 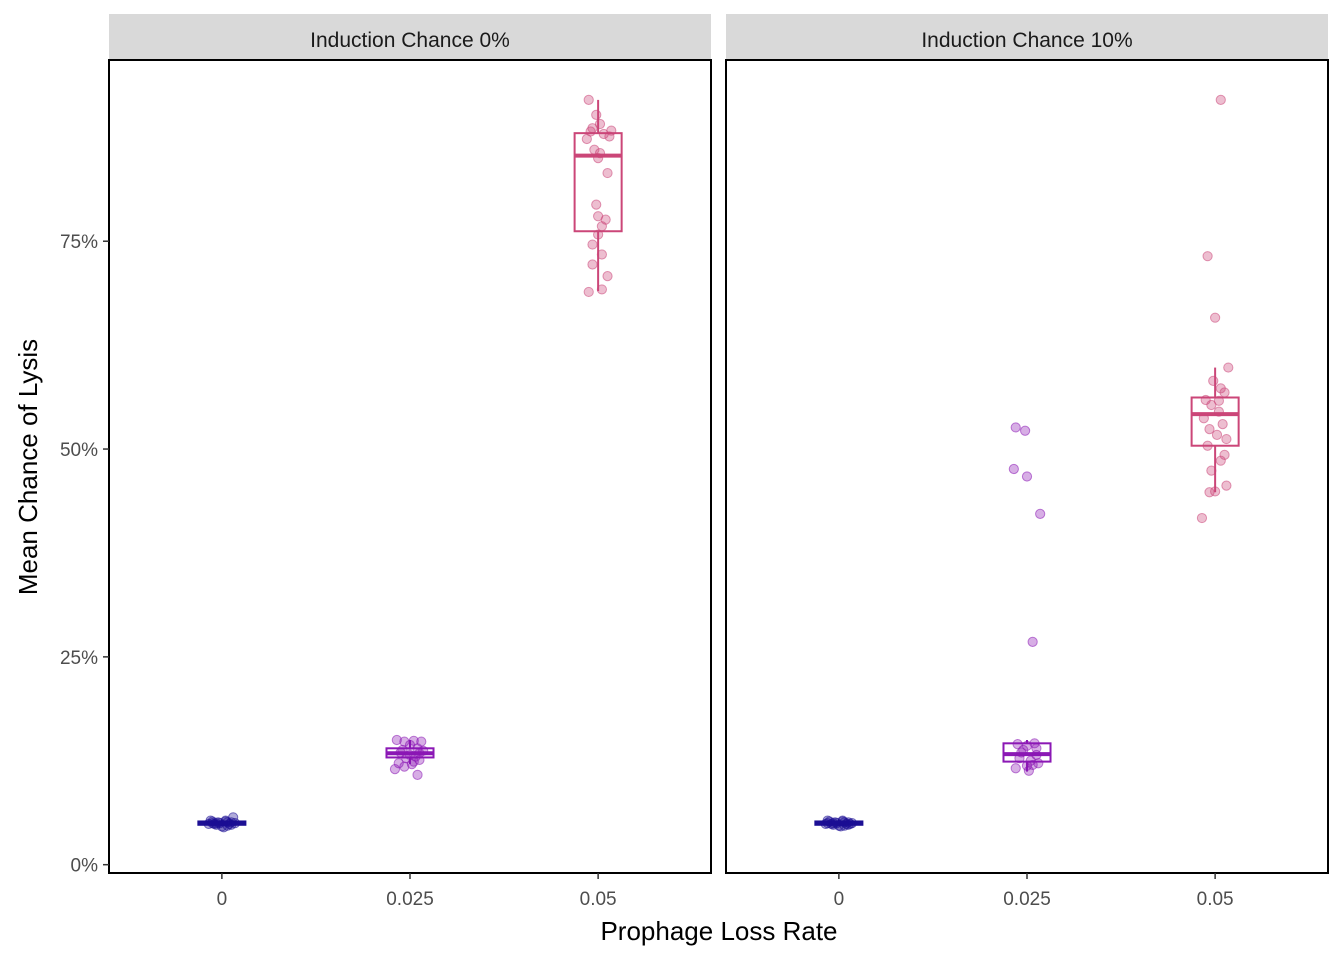 What do you see at coordinates (84, 554) in the screenshot?
I see `y-axis: 0% 25% 50% 75%` at bounding box center [84, 554].